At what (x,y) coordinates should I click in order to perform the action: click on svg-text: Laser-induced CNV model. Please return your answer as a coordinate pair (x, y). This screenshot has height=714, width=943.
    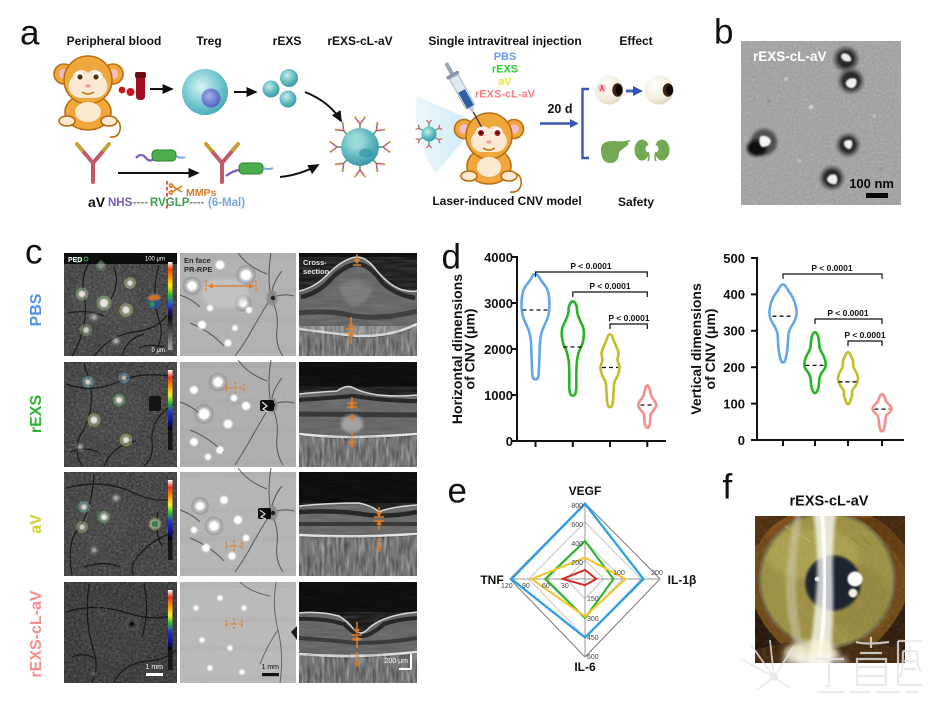
    Looking at the image, I should click on (506, 201).